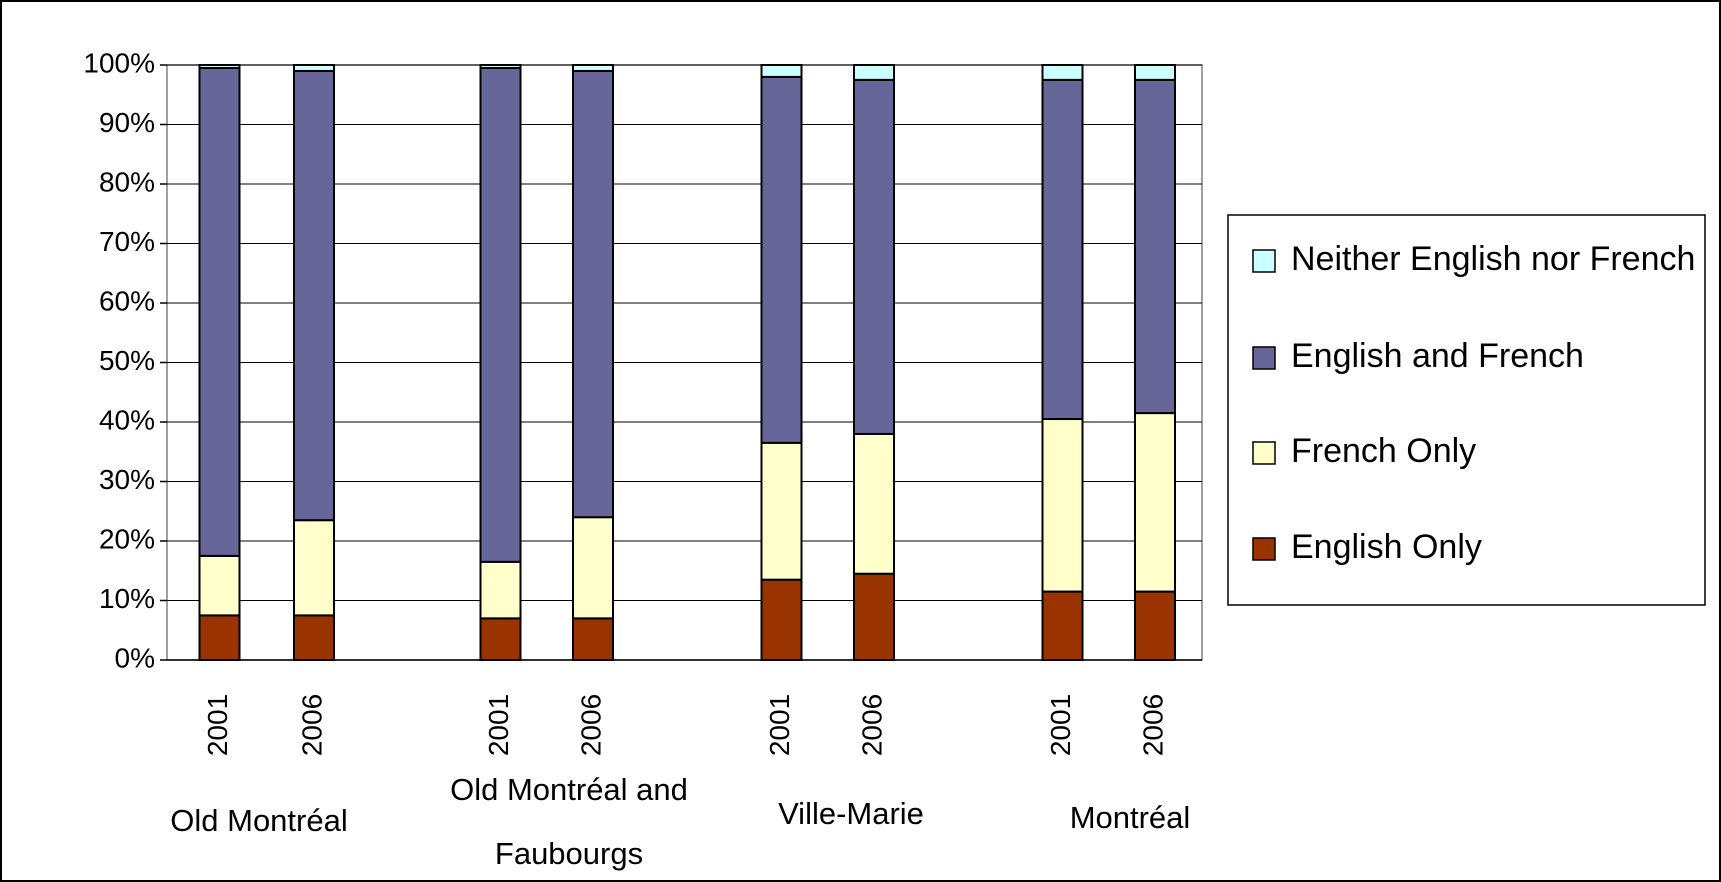 The image size is (1721, 882). Describe the element at coordinates (127, 181) in the screenshot. I see `y-tick-label: 80%` at that location.